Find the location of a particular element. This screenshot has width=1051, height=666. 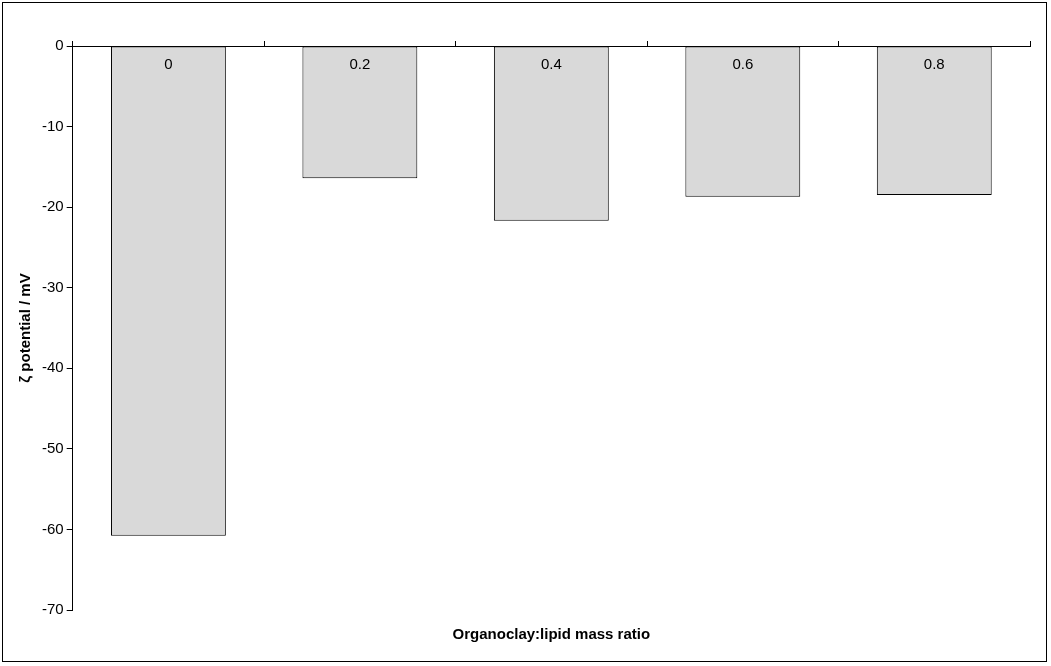

y-tick-label: 0 is located at coordinates (59, 45).